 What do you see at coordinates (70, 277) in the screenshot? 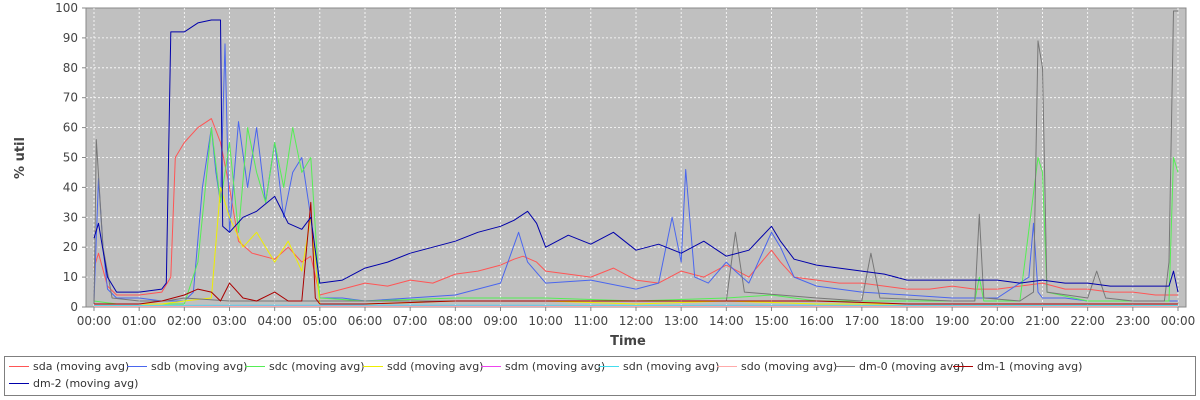
I see `y-tick-label: 10` at bounding box center [70, 277].